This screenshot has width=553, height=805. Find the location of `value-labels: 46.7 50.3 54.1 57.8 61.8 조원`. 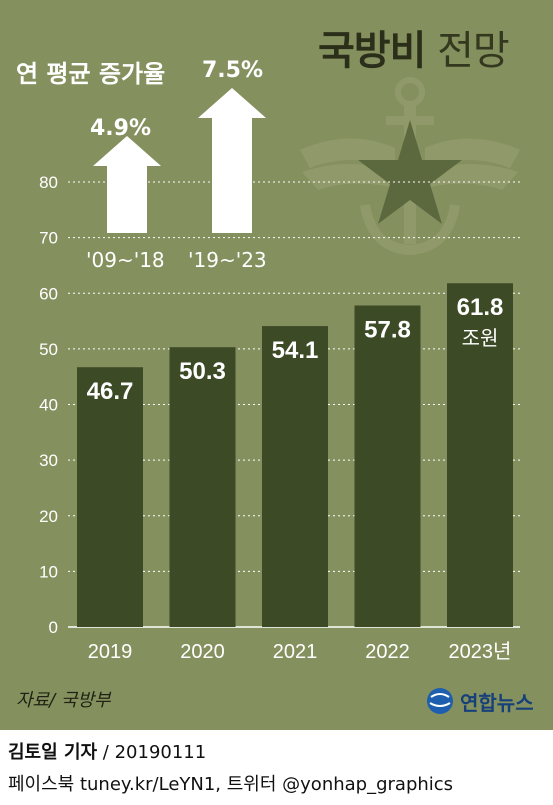

value-labels: 46.7 50.3 54.1 57.8 61.8 조원 is located at coordinates (295, 349).